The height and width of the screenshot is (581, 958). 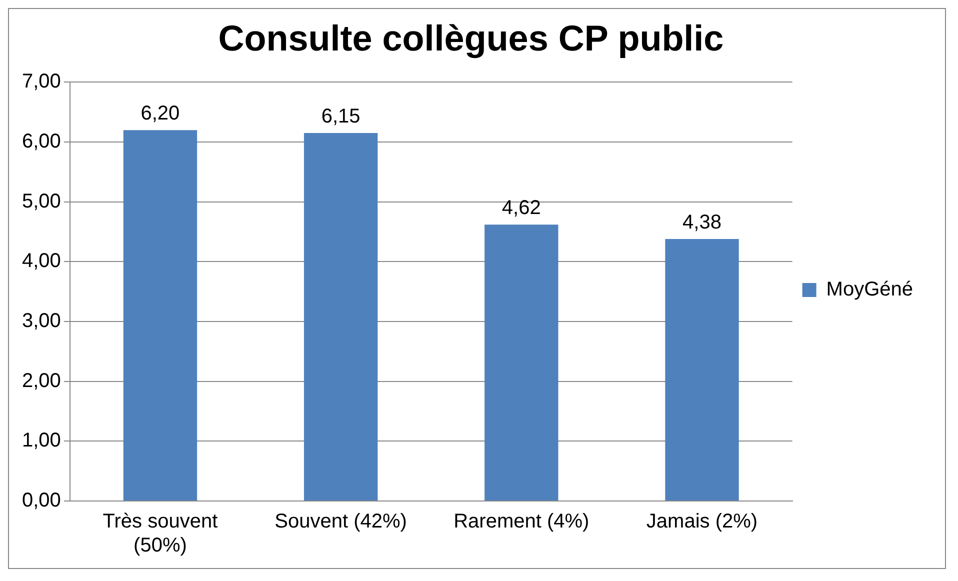 I want to click on x-tick-label: Jamais (2%), so click(x=702, y=521).